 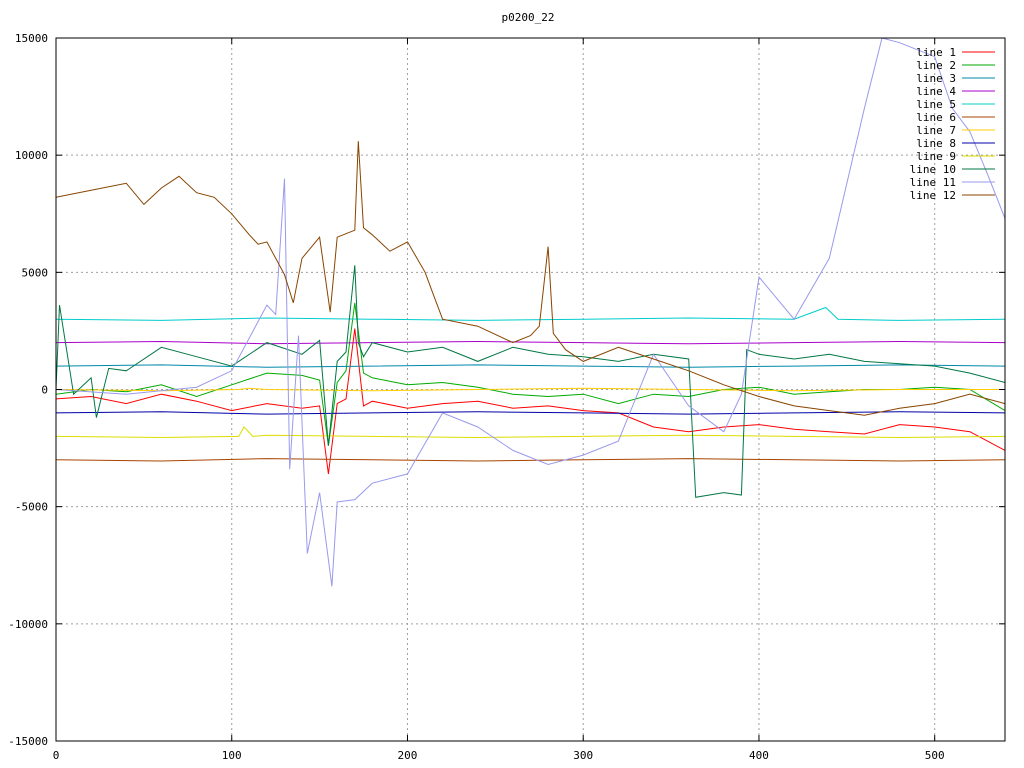 What do you see at coordinates (408, 755) in the screenshot?
I see `x-tick-label: 200` at bounding box center [408, 755].